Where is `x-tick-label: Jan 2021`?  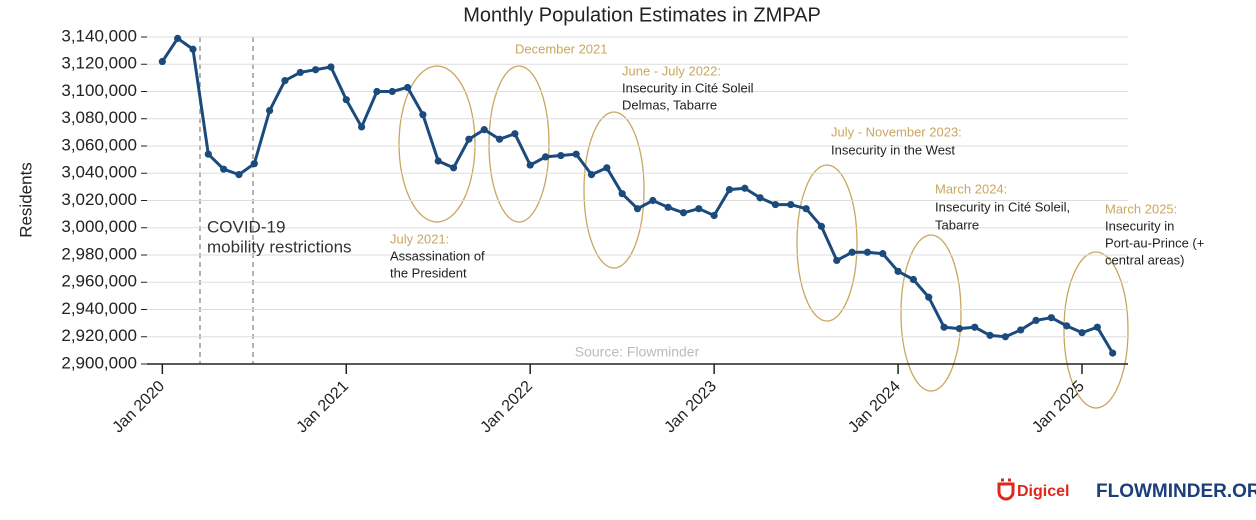 x-tick-label: Jan 2021 is located at coordinates (322, 407).